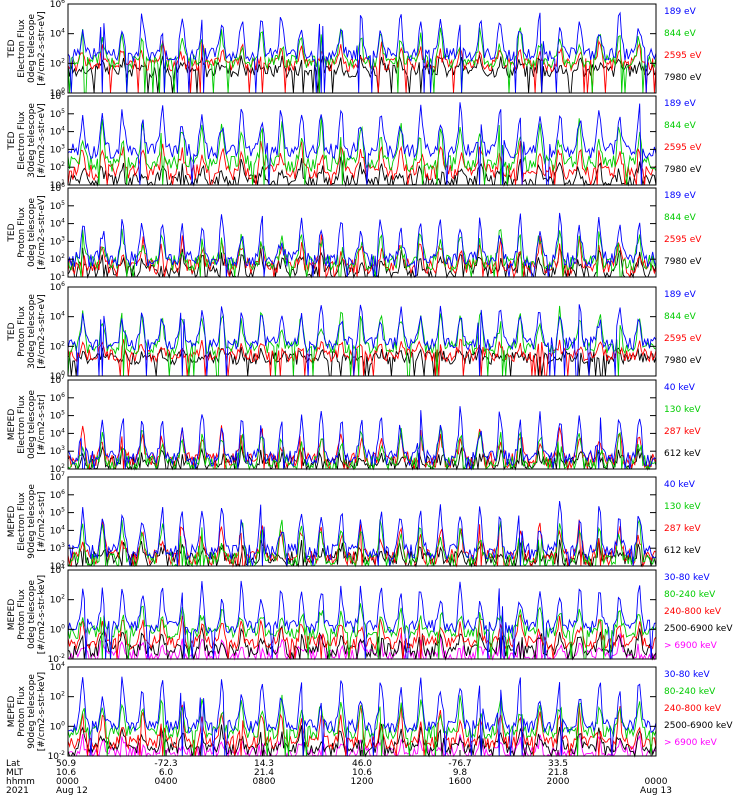  I want to click on x-row-label: hhmm, so click(20, 782).